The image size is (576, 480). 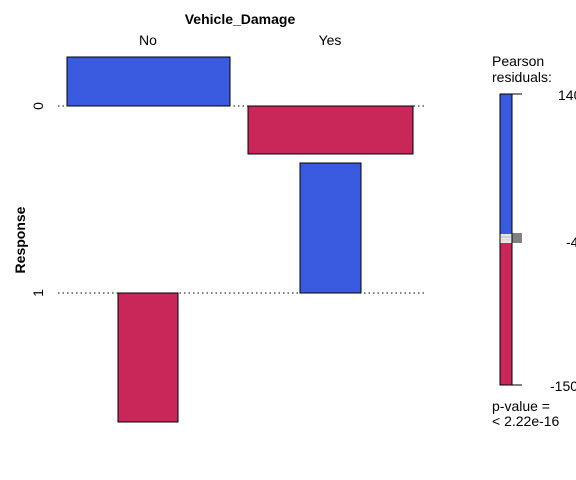 What do you see at coordinates (330, 40) in the screenshot?
I see `x-category-label-yes: Yes` at bounding box center [330, 40].